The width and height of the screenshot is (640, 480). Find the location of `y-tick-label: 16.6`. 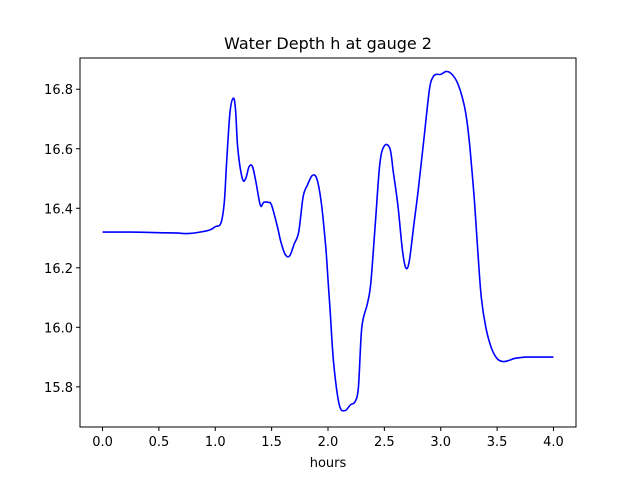

y-tick-label: 16.6 is located at coordinates (58, 150).